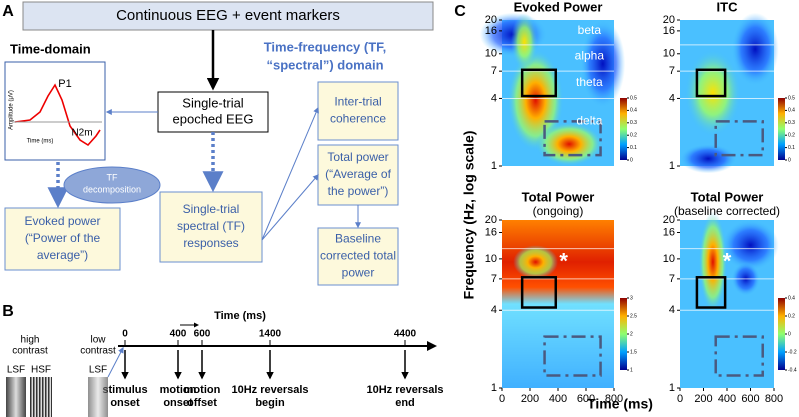 This screenshot has height=417, width=799. I want to click on label: high, so click(30, 340).